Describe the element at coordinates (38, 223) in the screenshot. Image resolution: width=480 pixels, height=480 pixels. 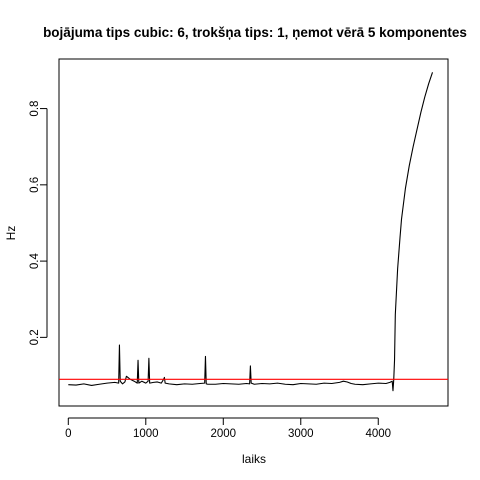
I see `y-axis: 0.2 0.4 0.6 0.8` at that location.